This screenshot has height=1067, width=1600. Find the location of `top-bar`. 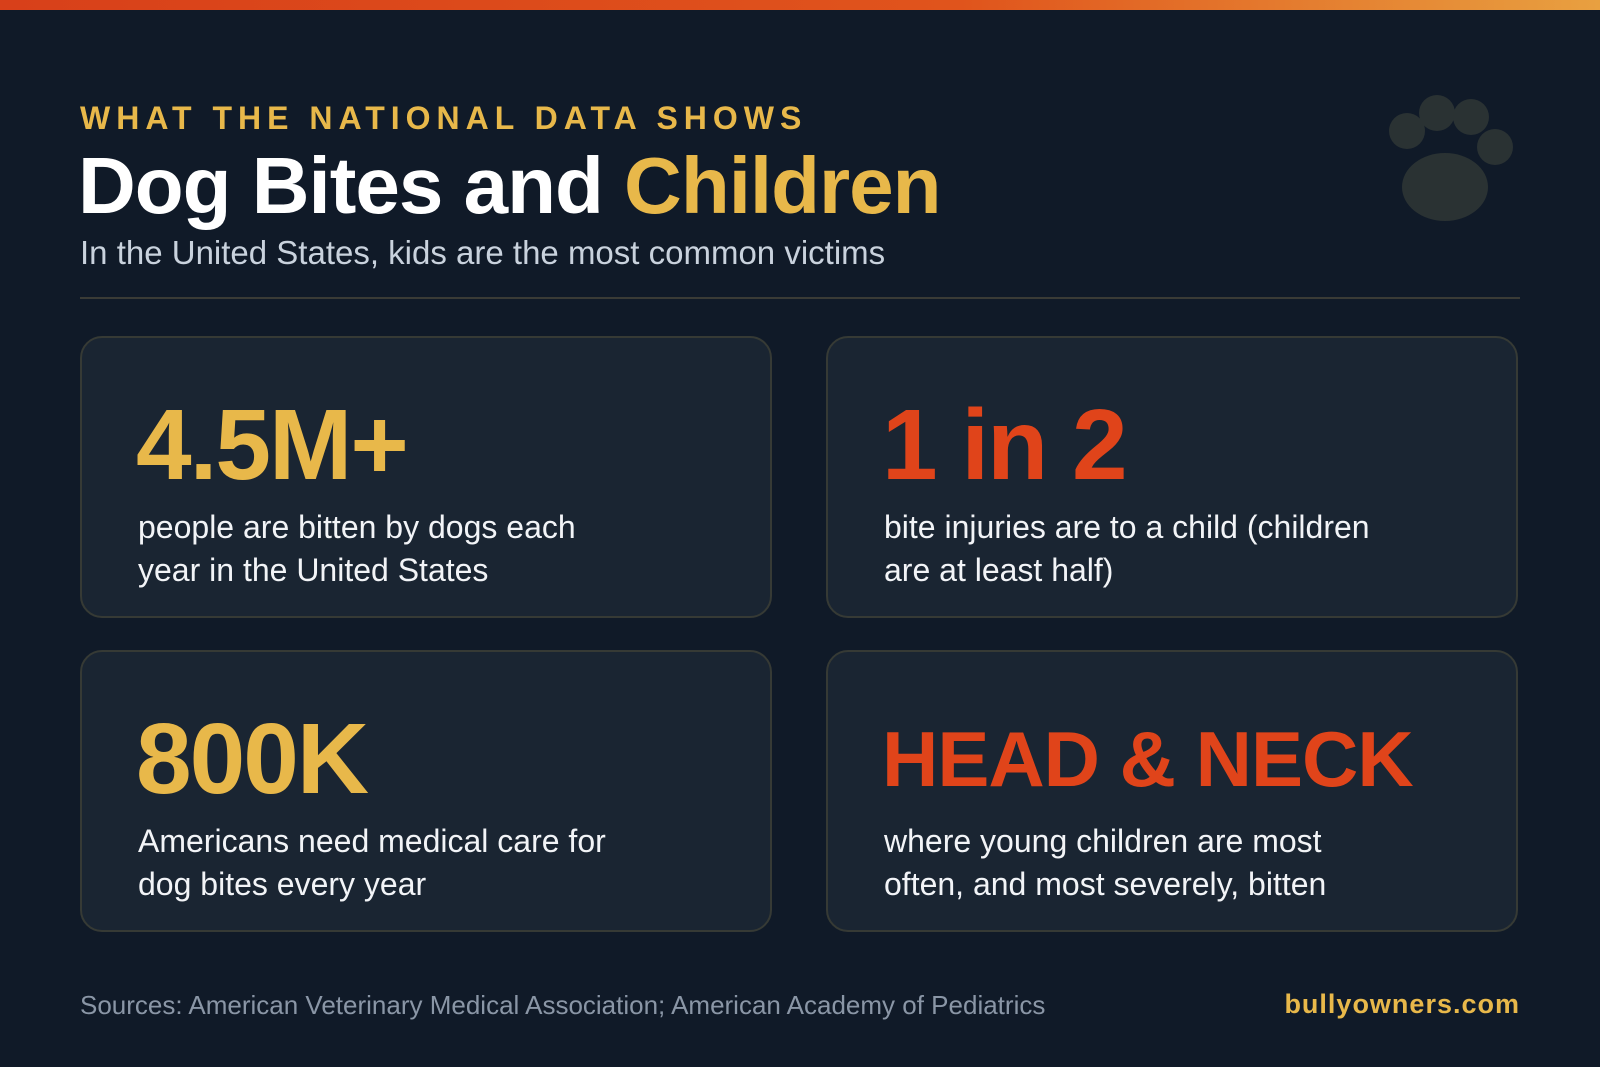

top-bar is located at coordinates (800, 5).